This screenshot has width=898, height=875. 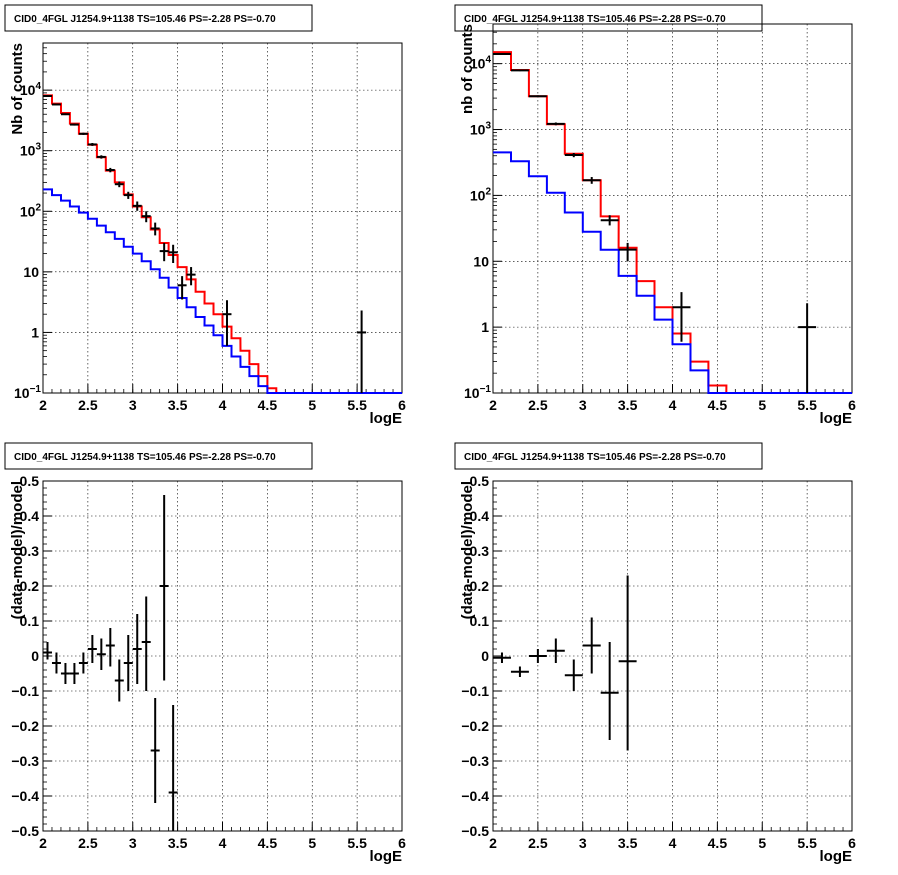 I want to click on y-axis-label: Nb of counts, so click(x=17, y=89).